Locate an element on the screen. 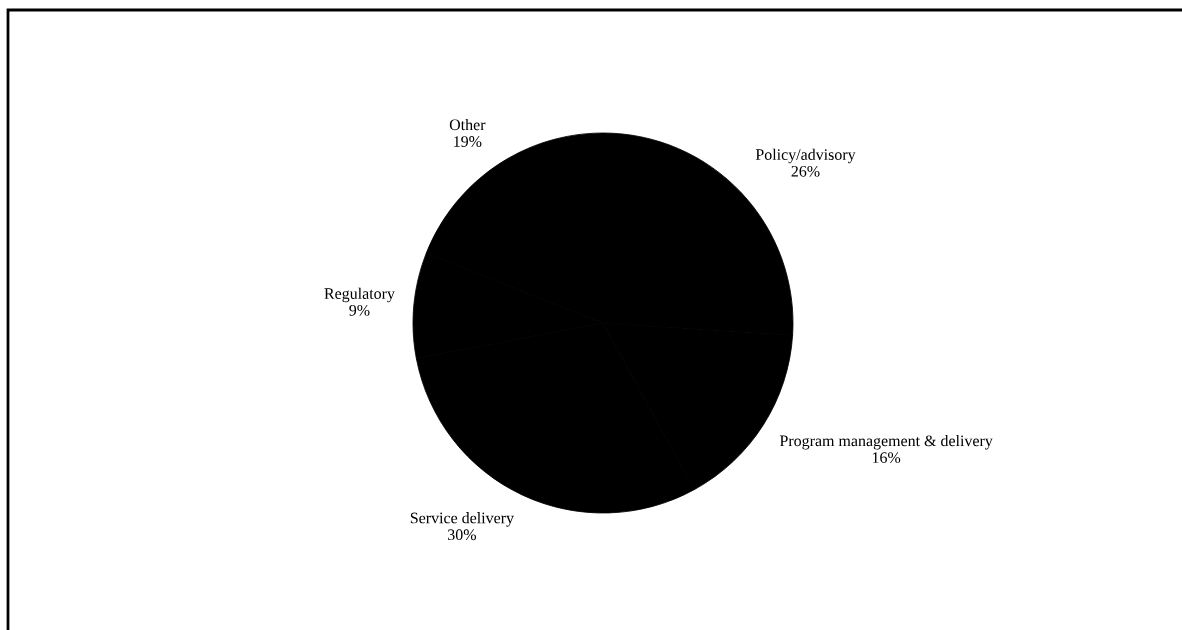  data-label: 30% is located at coordinates (462, 535).